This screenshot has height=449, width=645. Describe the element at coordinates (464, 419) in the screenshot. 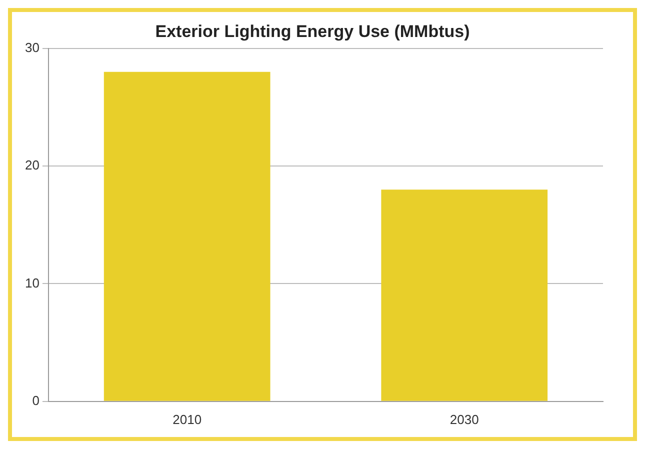

I see `x-tick-label: 2030` at that location.